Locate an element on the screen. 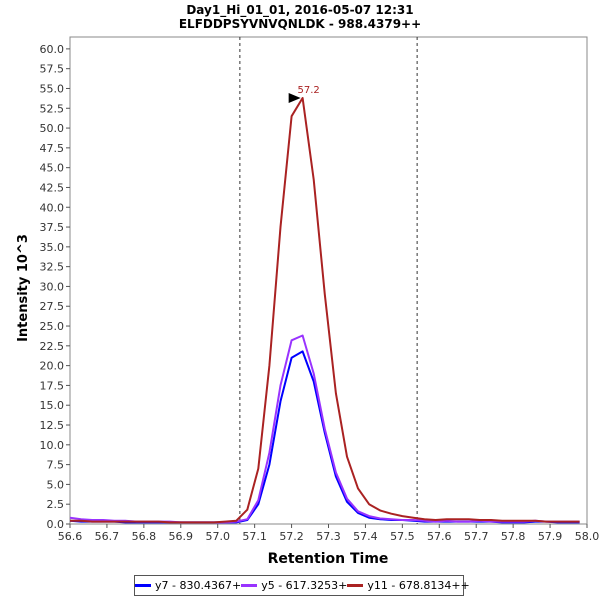 This screenshot has height=600, width=600. x-tick-label: 57.0 is located at coordinates (217, 536).